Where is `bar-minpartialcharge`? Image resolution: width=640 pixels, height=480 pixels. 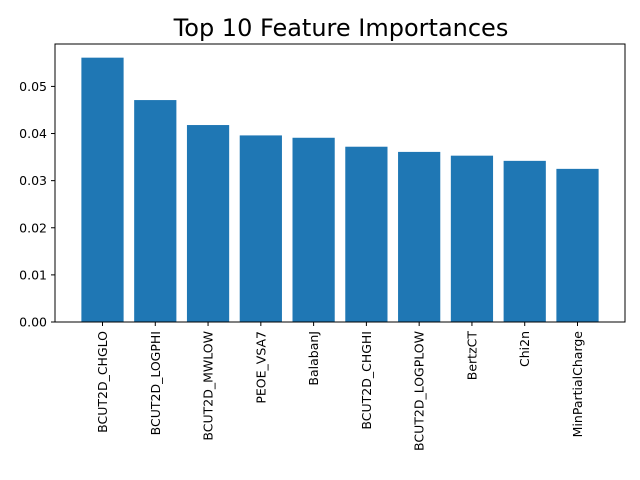
bar-minpartialcharge is located at coordinates (577, 245).